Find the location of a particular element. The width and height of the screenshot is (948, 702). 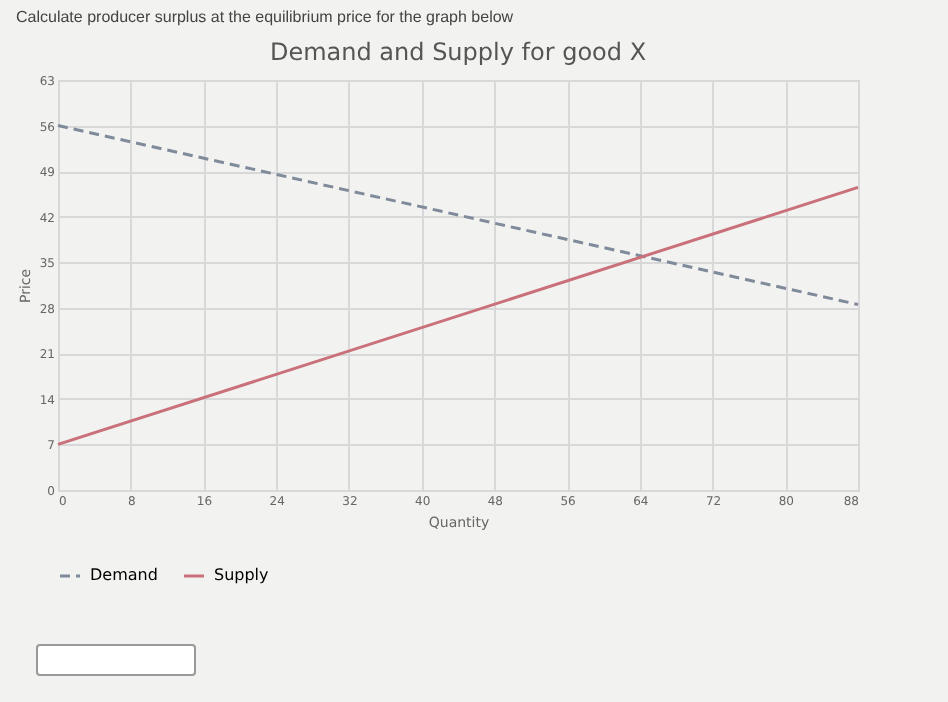

legend-label: Supply is located at coordinates (242, 575).